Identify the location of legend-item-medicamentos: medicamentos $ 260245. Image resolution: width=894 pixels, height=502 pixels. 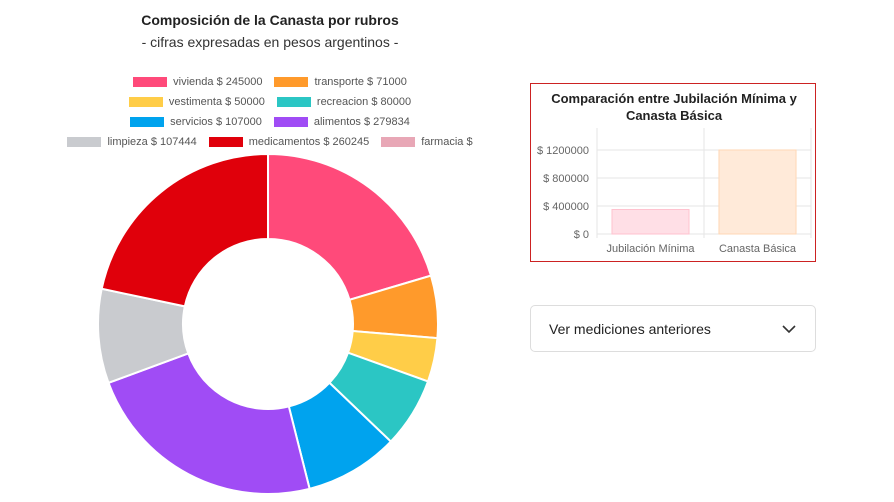
(289, 142).